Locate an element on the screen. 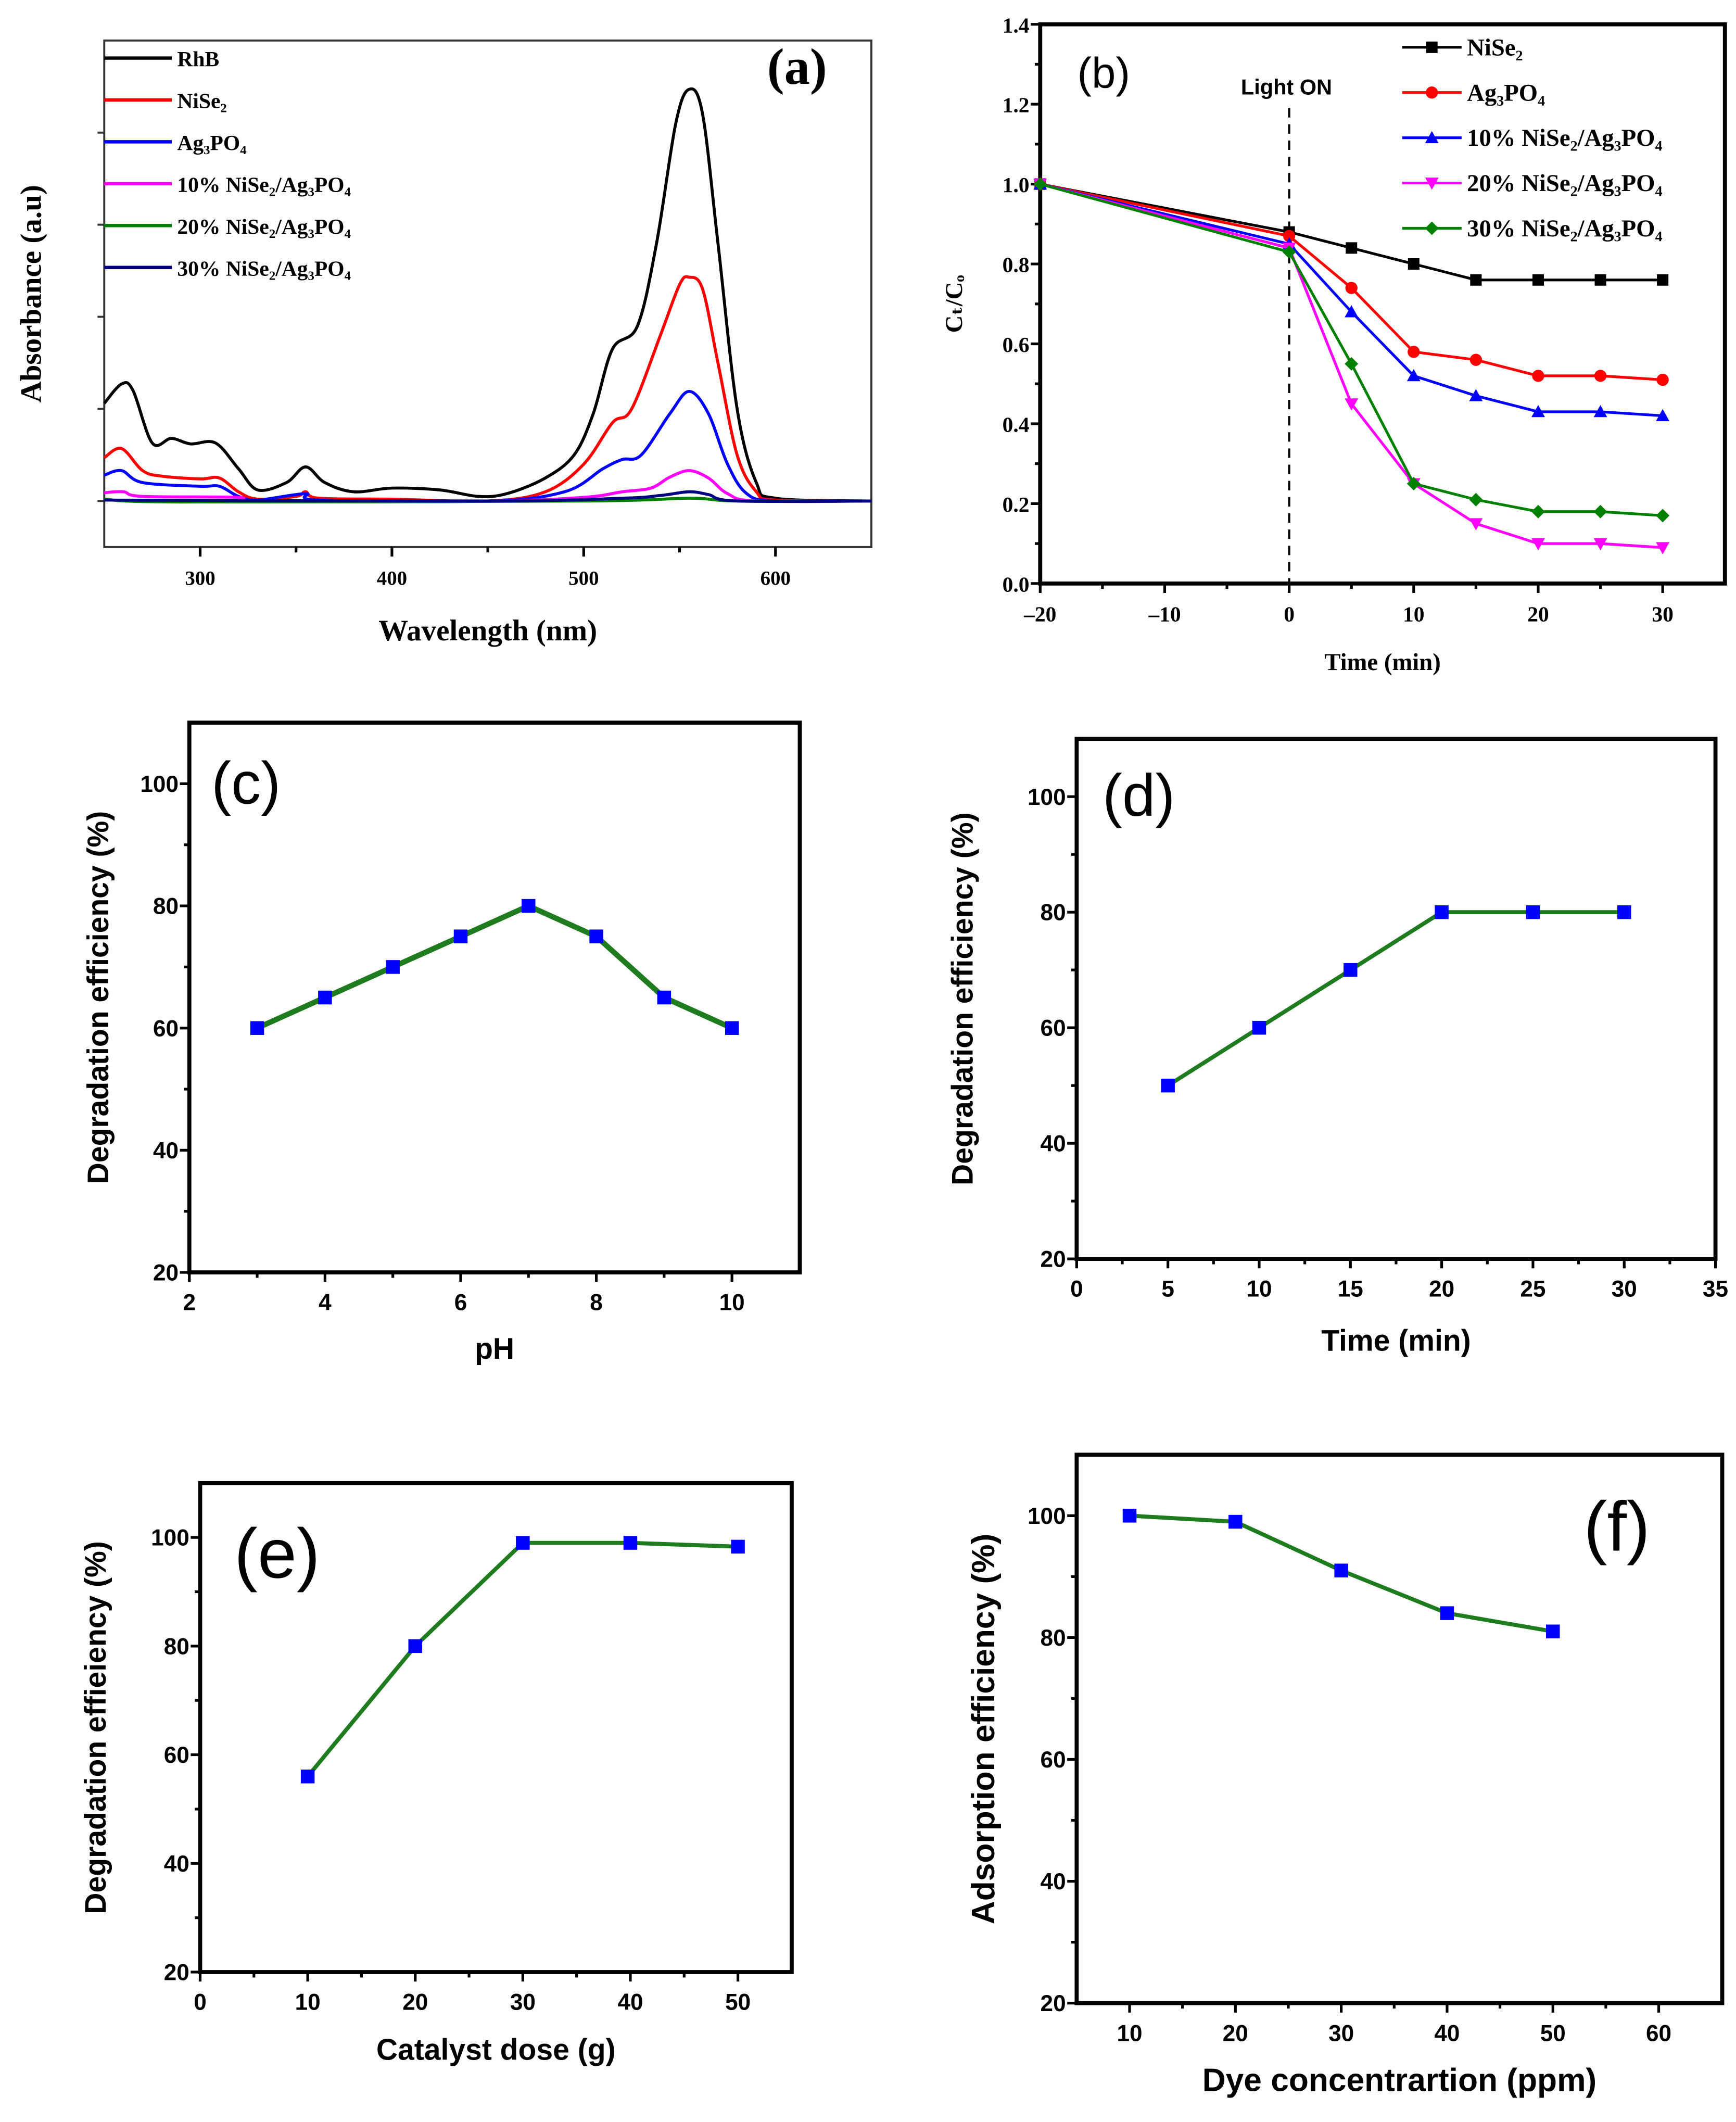  panel-label: (c) is located at coordinates (246, 784).